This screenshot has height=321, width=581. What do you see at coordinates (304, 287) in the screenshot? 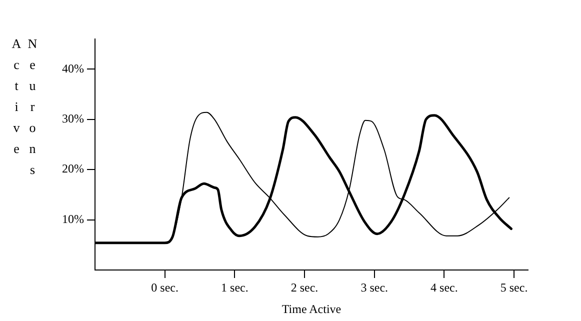
I see `x-tick-label: 2 sec.` at bounding box center [304, 287].